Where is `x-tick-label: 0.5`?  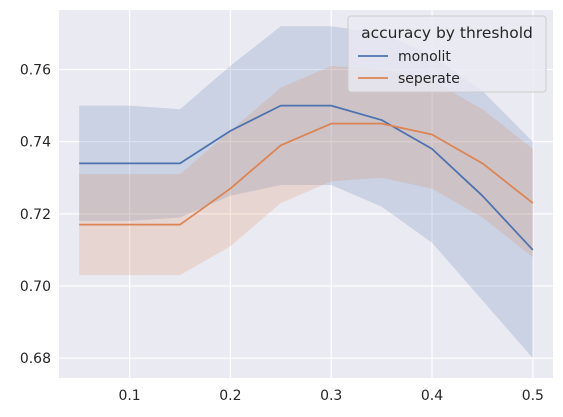 x-tick-label: 0.5 is located at coordinates (533, 396).